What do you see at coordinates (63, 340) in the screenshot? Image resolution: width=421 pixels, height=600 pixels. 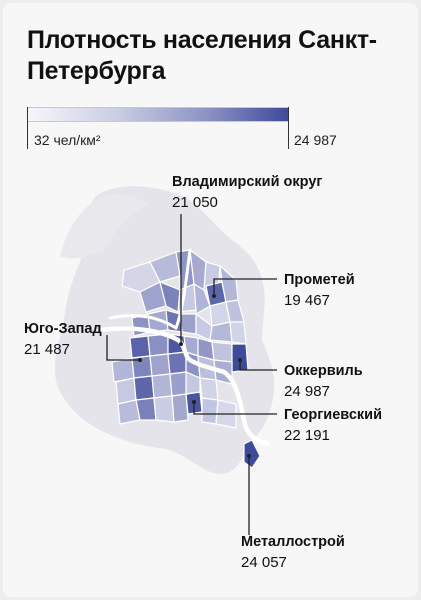 I see `callout-yugo-zapad: Юго-Запад 21 487` at bounding box center [63, 340].